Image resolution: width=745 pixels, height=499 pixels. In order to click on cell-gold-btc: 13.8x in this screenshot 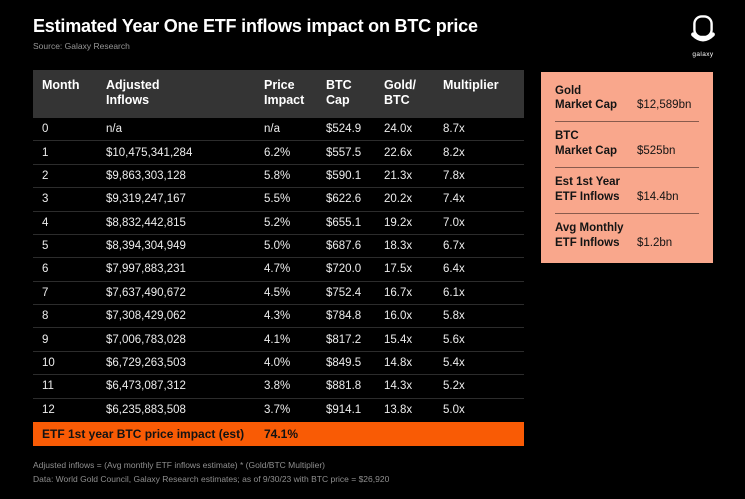, I will do `click(398, 410)`.